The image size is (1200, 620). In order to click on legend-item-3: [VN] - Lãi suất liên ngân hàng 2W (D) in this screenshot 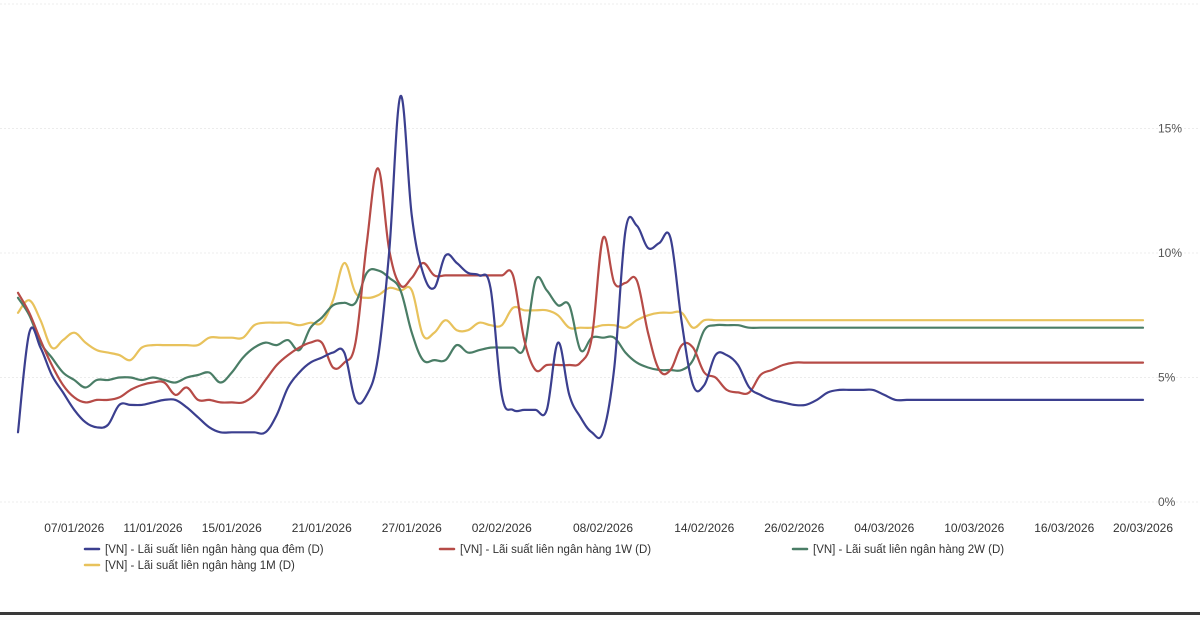, I will do `click(897, 550)`.